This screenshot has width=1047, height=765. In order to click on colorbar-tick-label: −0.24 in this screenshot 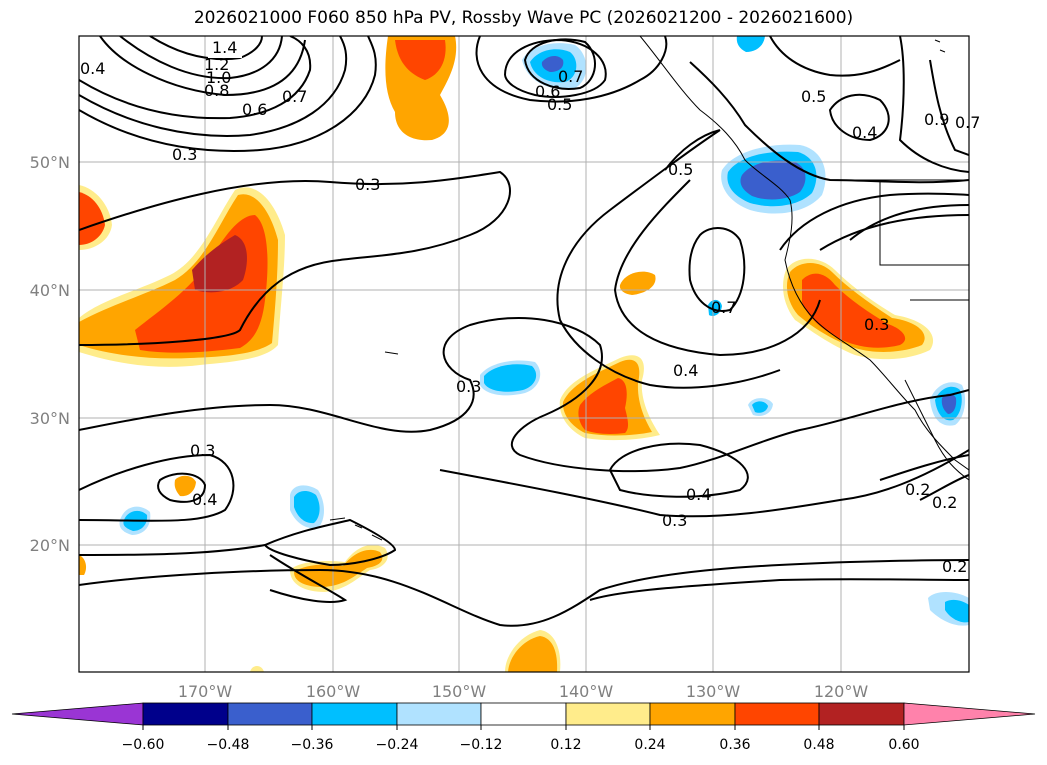, I will do `click(397, 745)`.